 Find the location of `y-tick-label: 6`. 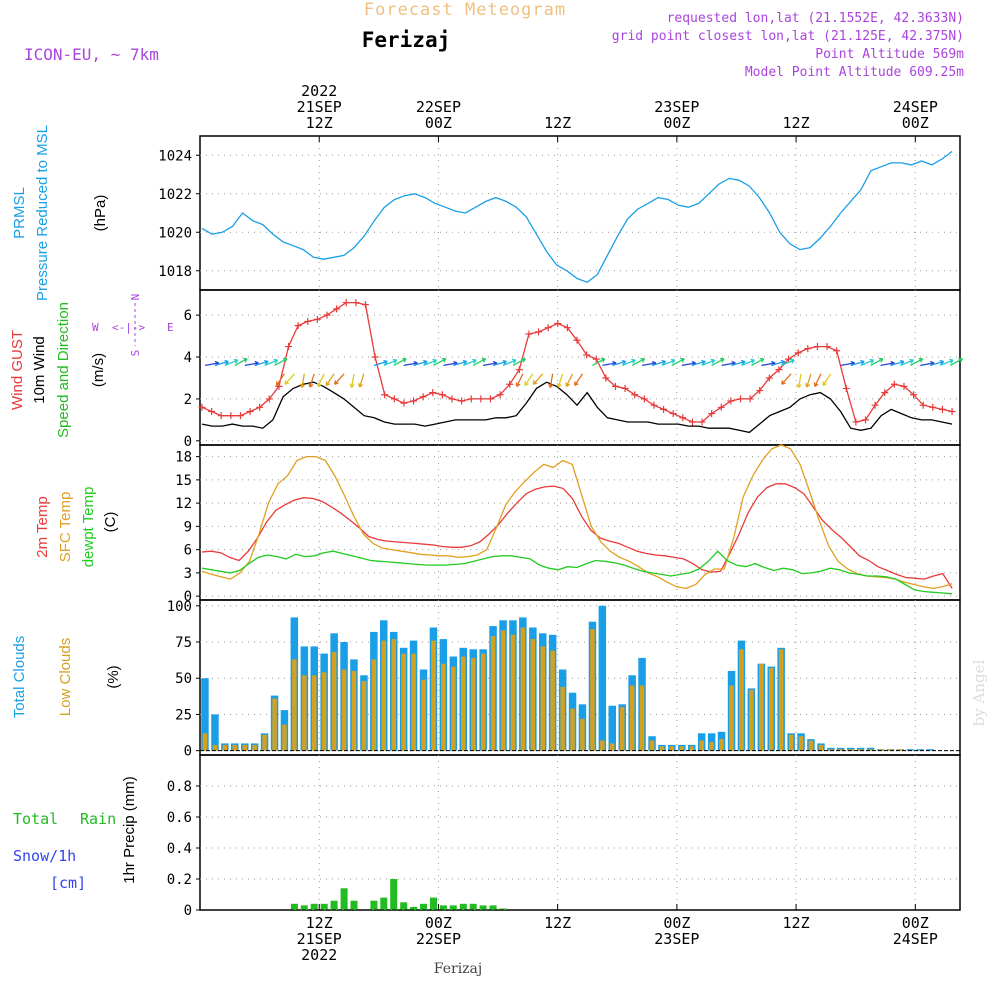

y-tick-label: 6 is located at coordinates (188, 551).